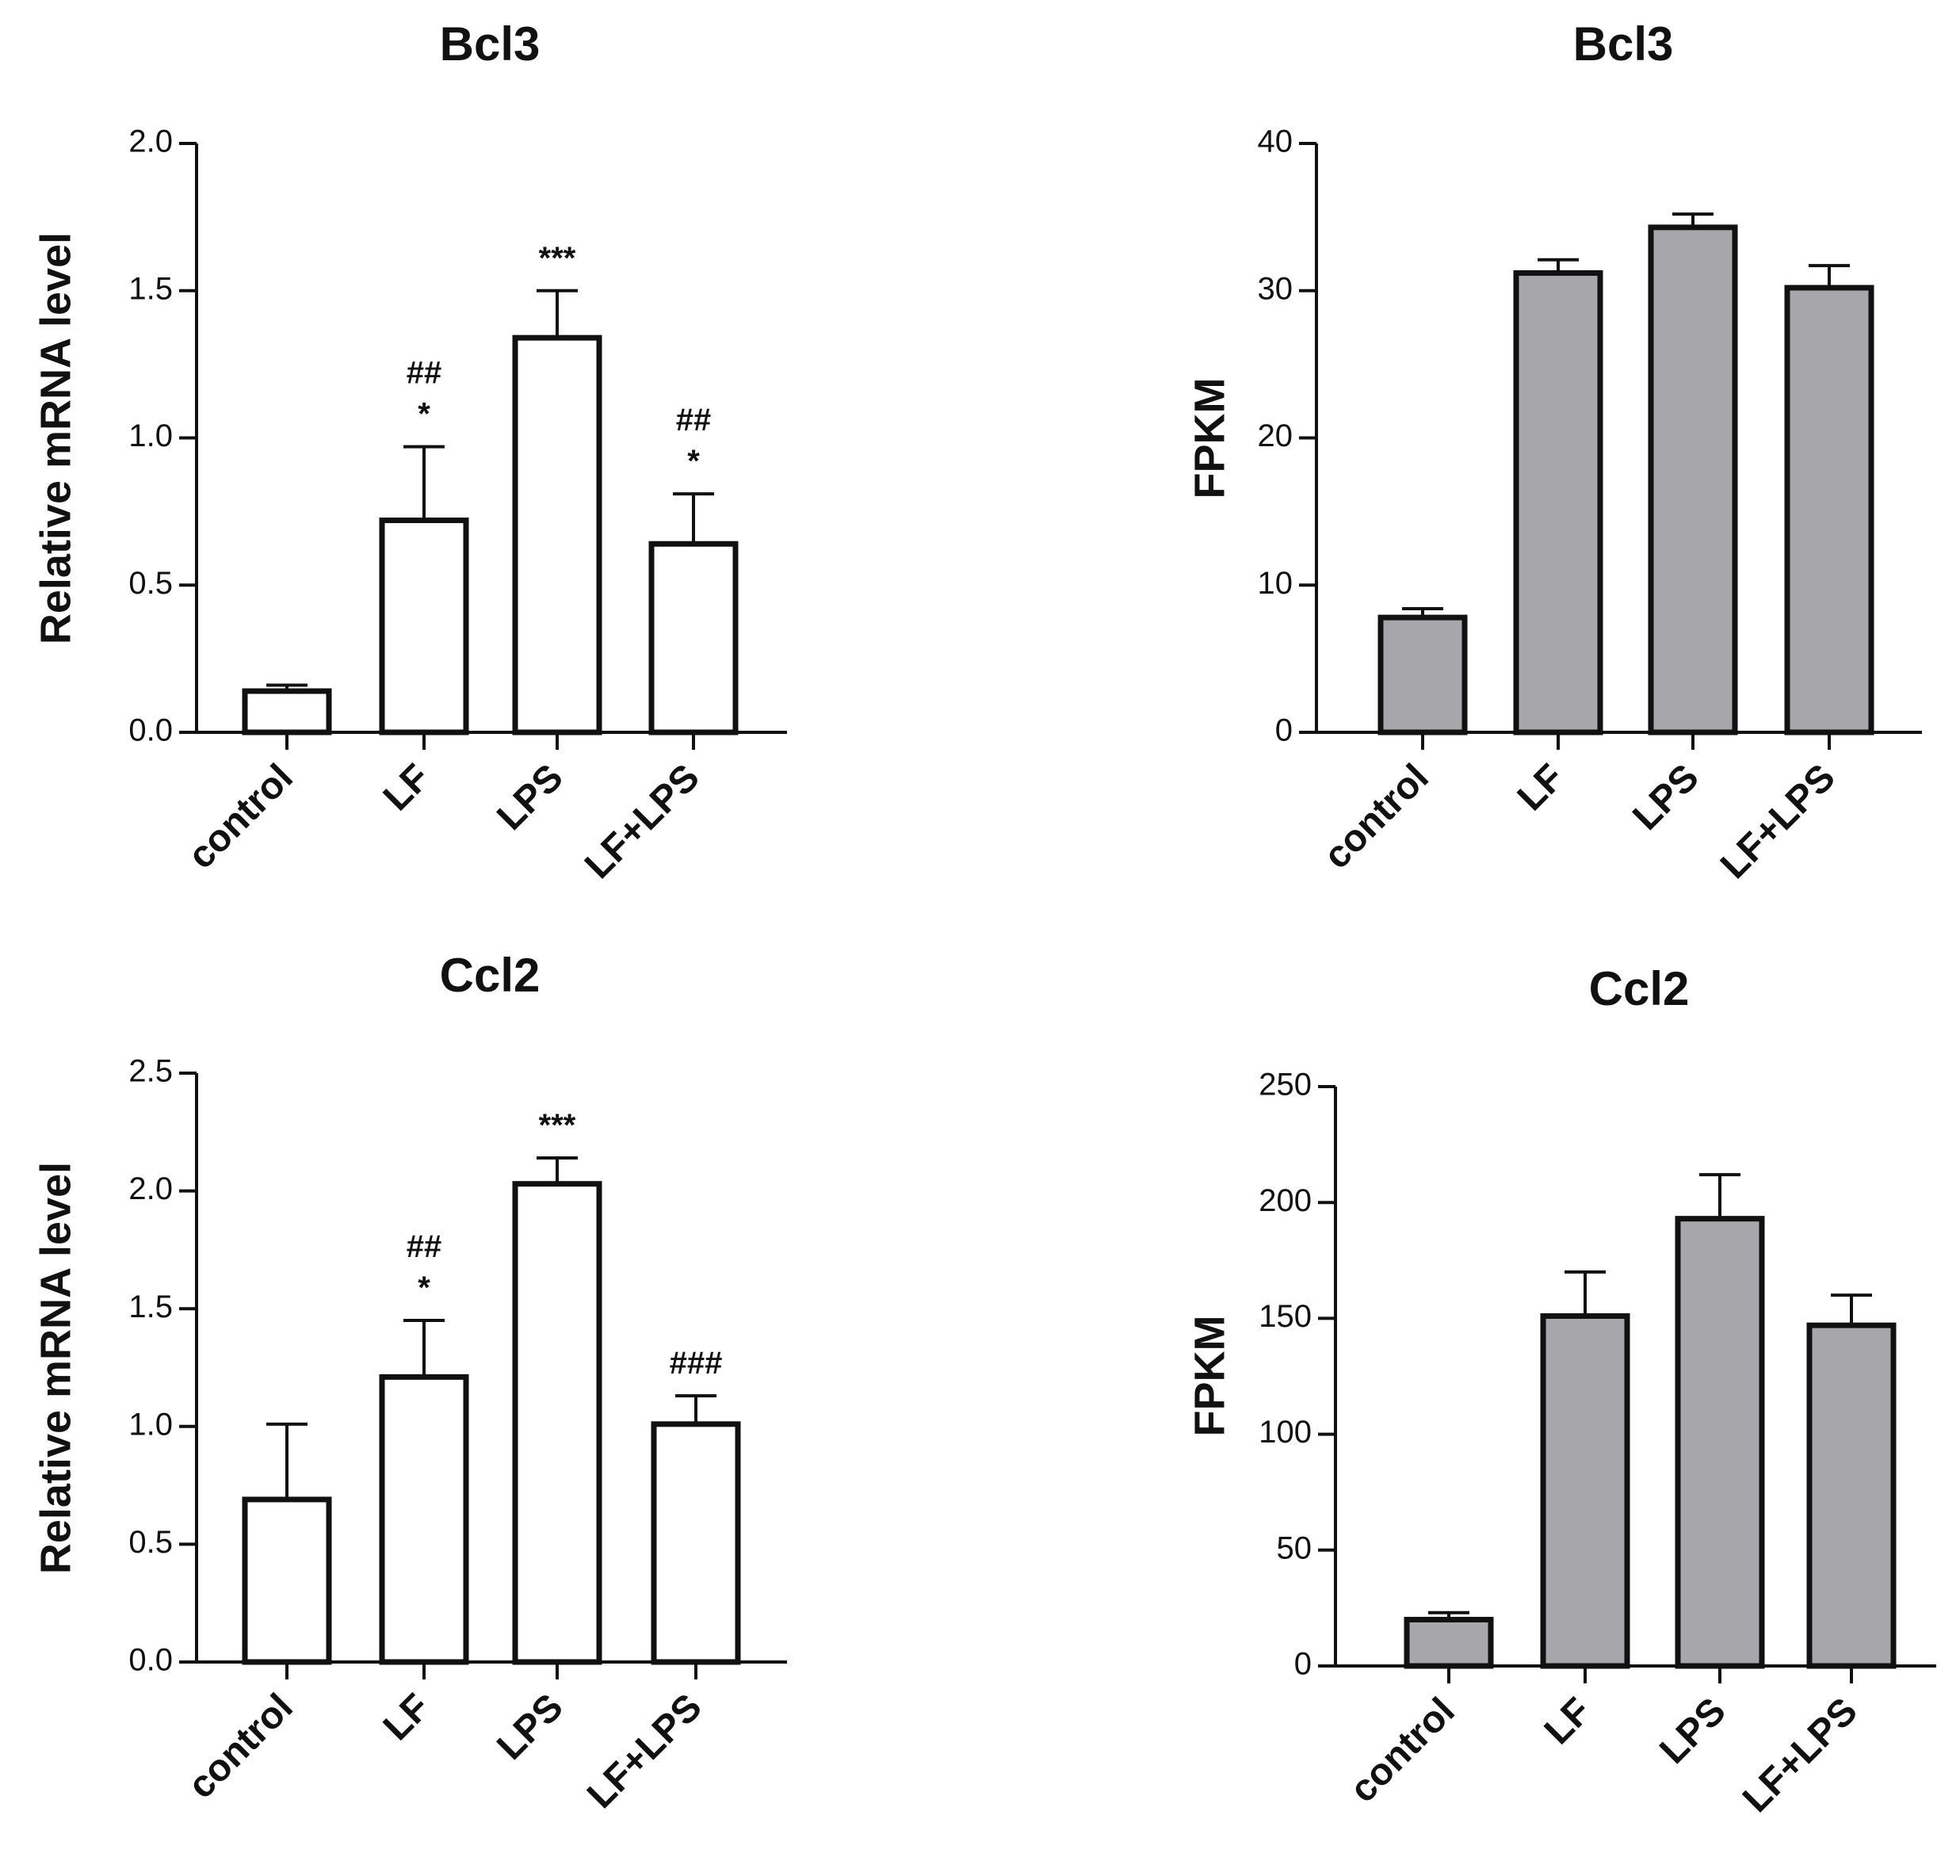 The image size is (1960, 1876). Describe the element at coordinates (1276, 288) in the screenshot. I see `y-tick-label: 30` at that location.